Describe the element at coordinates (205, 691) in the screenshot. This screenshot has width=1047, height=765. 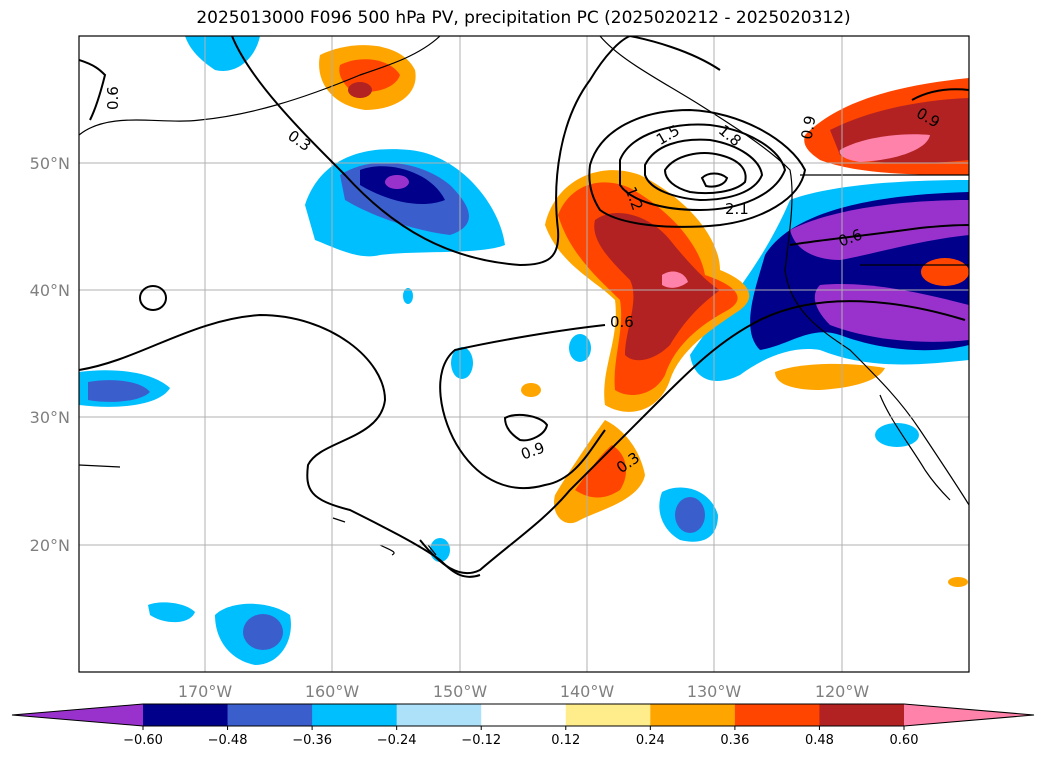
I see `x-tick-170w: 170°W` at that location.